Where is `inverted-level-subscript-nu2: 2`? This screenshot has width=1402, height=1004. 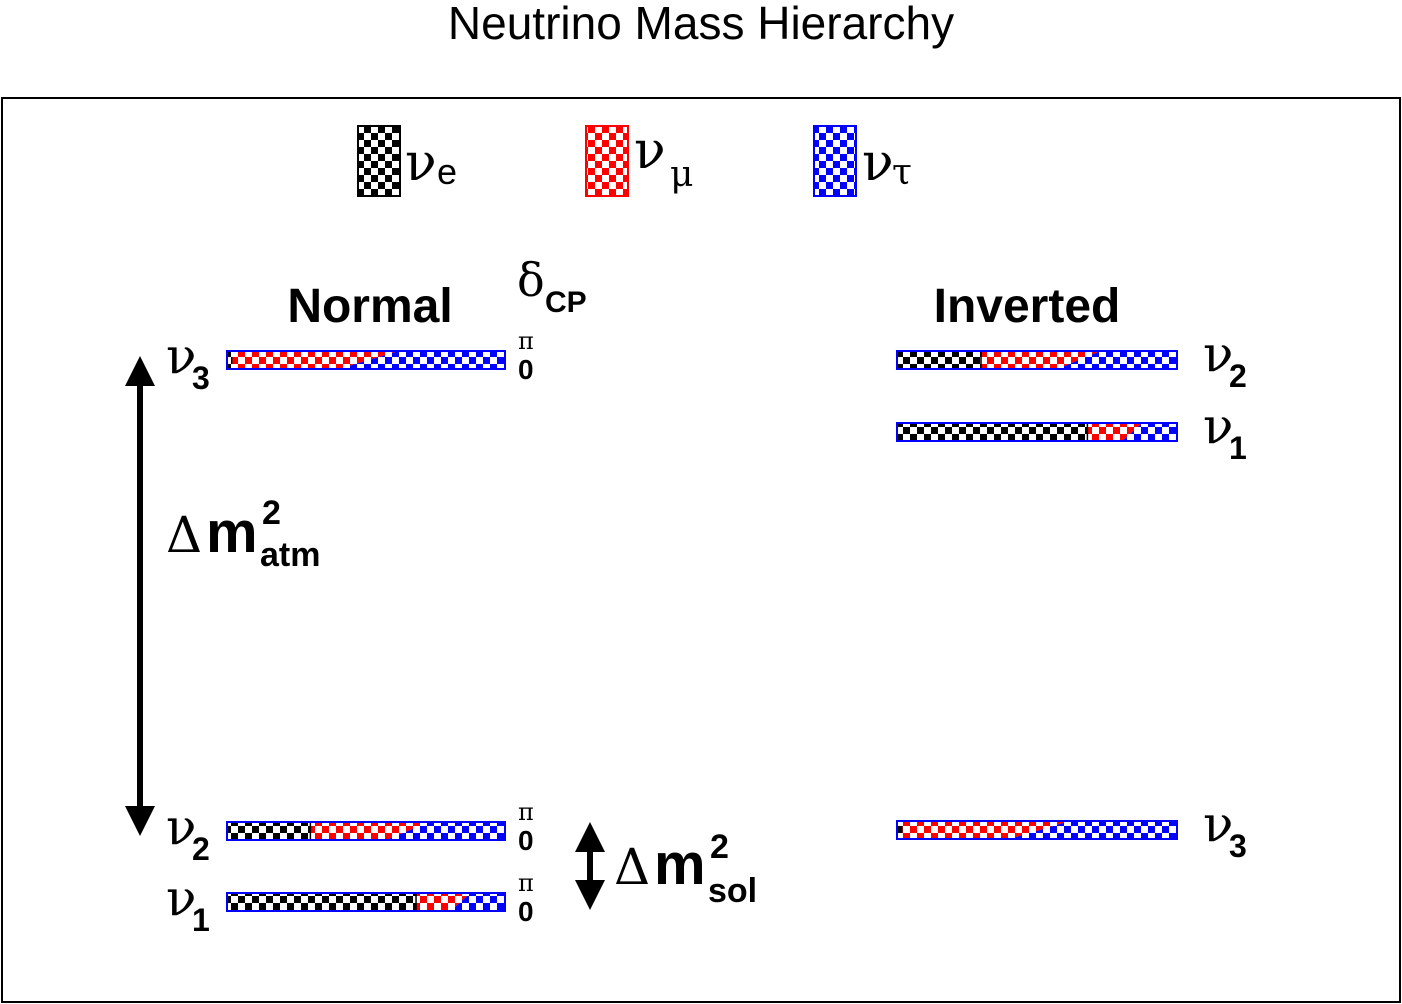
inverted-level-subscript-nu2: 2 is located at coordinates (1238, 376).